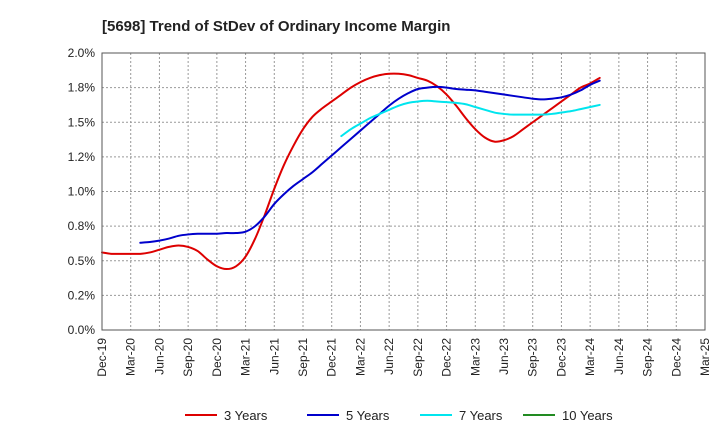 This screenshot has height=440, width=720. I want to click on x-tick-label: Dec-21, so click(332, 357).